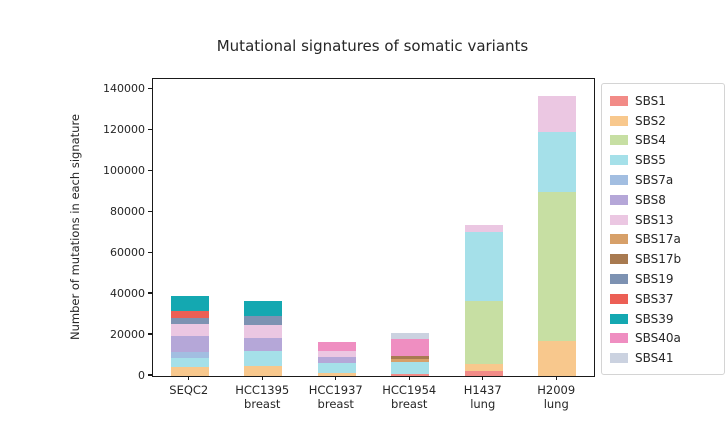 The width and height of the screenshot is (726, 429). I want to click on legend-label: SBS7a, so click(654, 180).